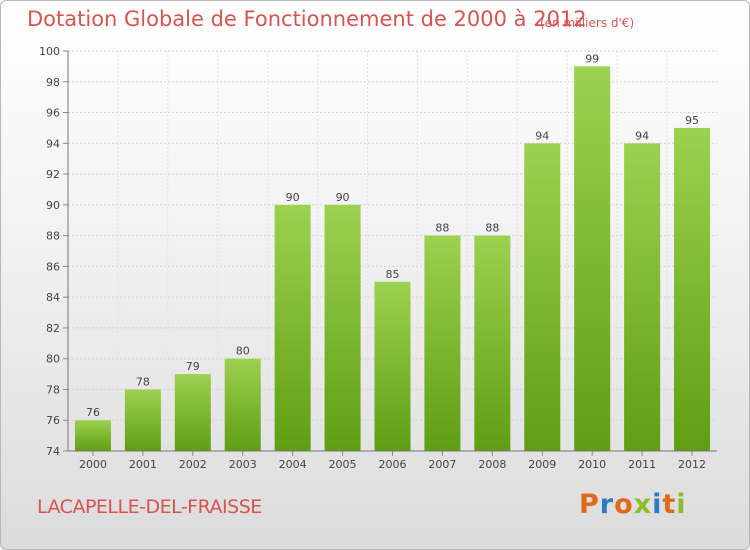 The width and height of the screenshot is (750, 550). I want to click on bar-2008, so click(492, 343).